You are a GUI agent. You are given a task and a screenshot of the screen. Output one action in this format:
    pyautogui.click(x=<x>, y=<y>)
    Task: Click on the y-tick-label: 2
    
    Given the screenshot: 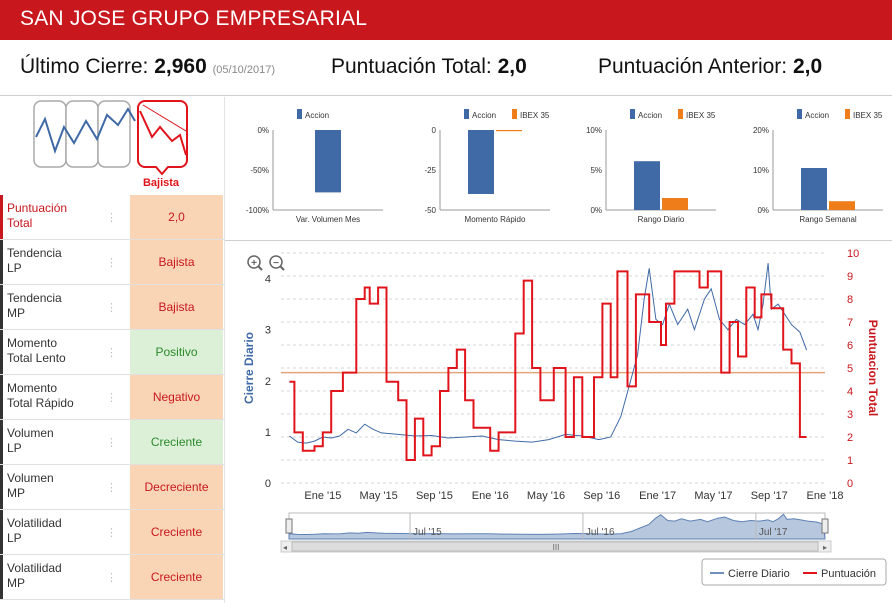 What is the action you would take?
    pyautogui.click(x=268, y=382)
    